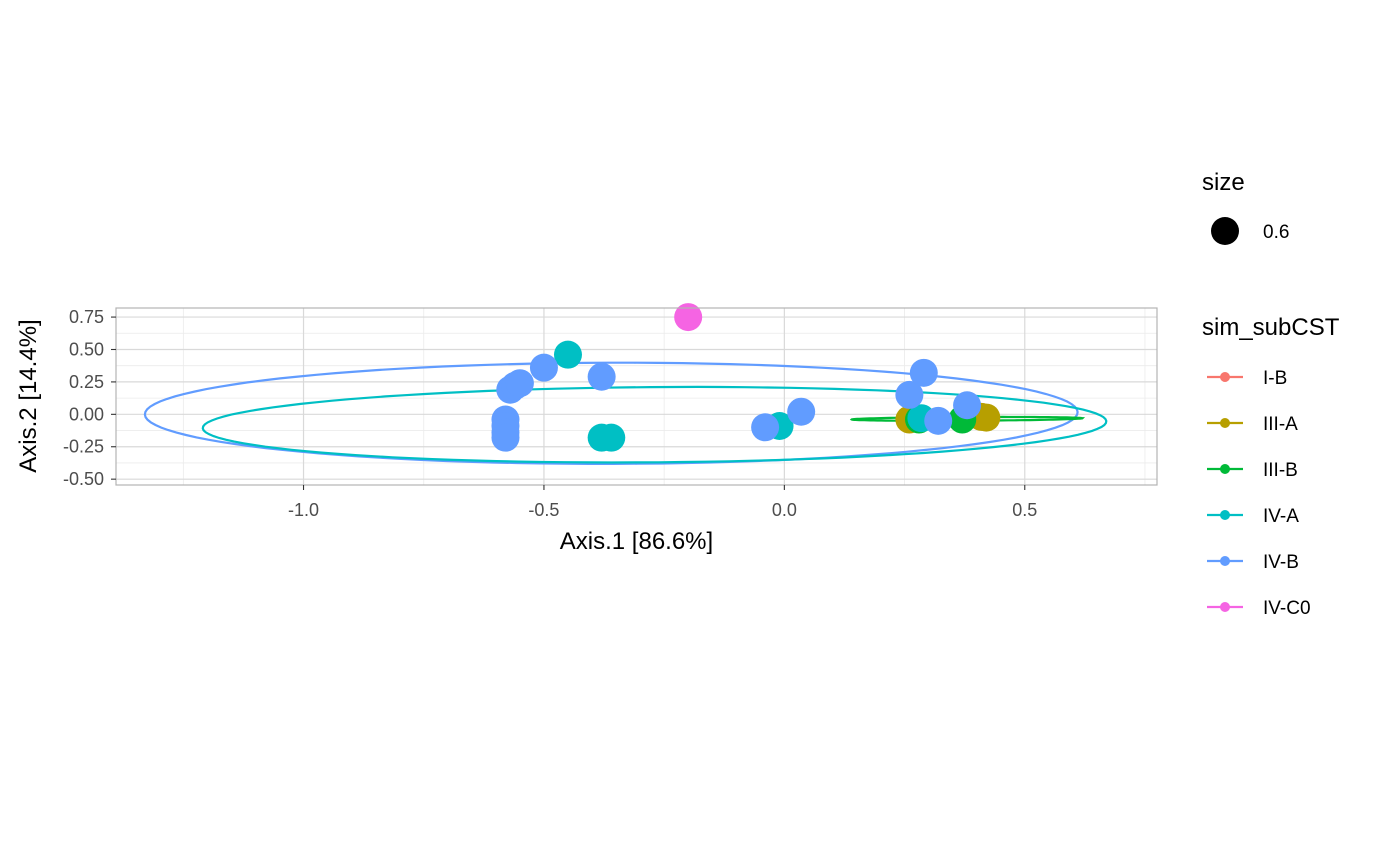 The image size is (1400, 865). I want to click on legend-key-dot-III-A, so click(1225, 423).